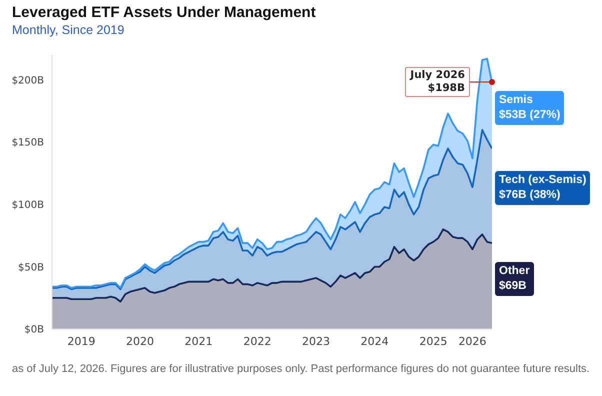  I want to click on annotation: $69B, so click(513, 286).